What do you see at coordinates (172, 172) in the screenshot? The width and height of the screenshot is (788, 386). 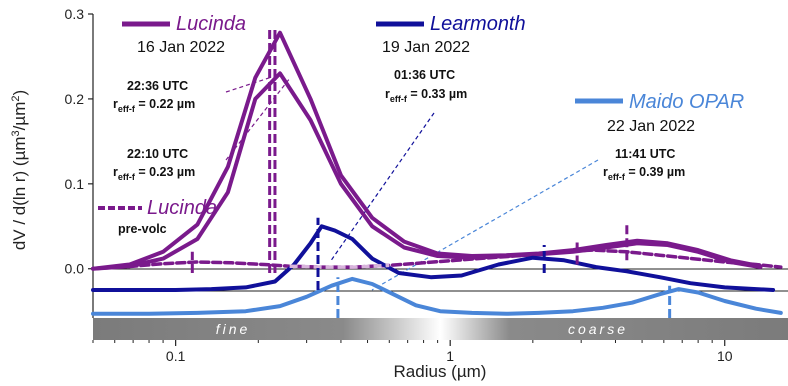 I see `reff-value-2: 0.23 µm` at bounding box center [172, 172].